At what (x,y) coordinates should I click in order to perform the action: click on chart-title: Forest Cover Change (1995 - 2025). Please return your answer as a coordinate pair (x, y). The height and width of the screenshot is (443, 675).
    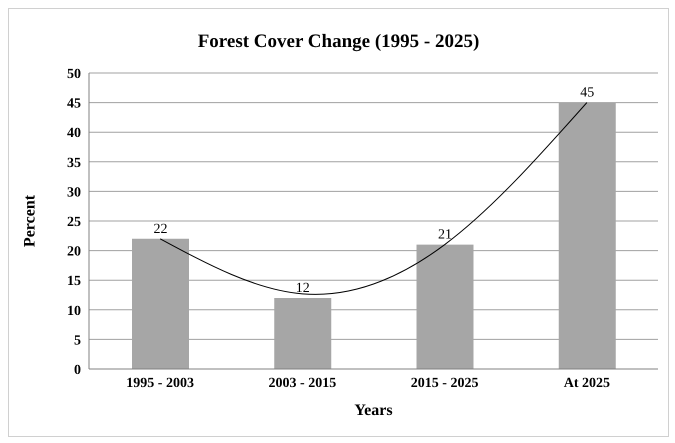
    Looking at the image, I should click on (338, 42).